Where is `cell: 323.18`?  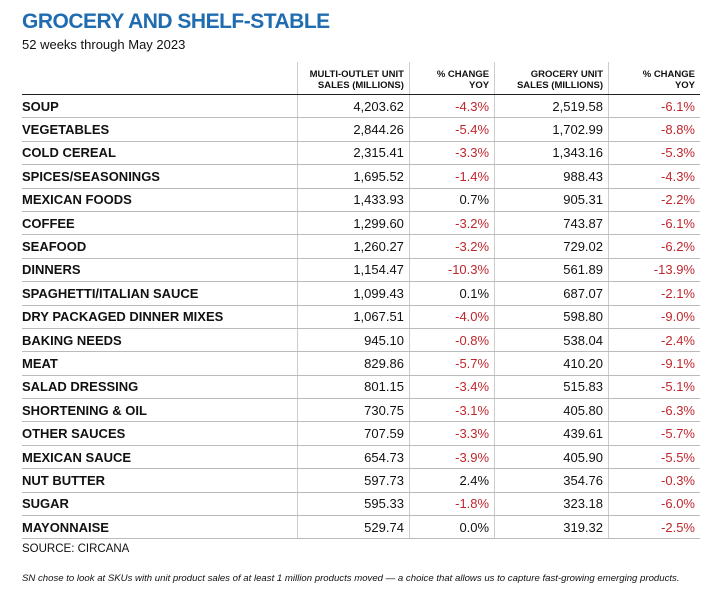 cell: 323.18 is located at coordinates (551, 504).